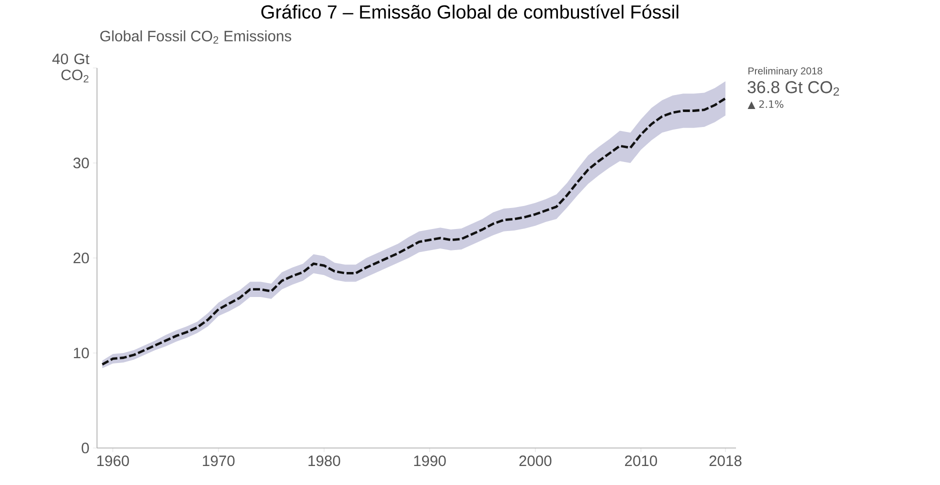 The image size is (940, 485). I want to click on chart-subtitle: Global Fossil CO$_{2}$ Emissions, so click(196, 37).